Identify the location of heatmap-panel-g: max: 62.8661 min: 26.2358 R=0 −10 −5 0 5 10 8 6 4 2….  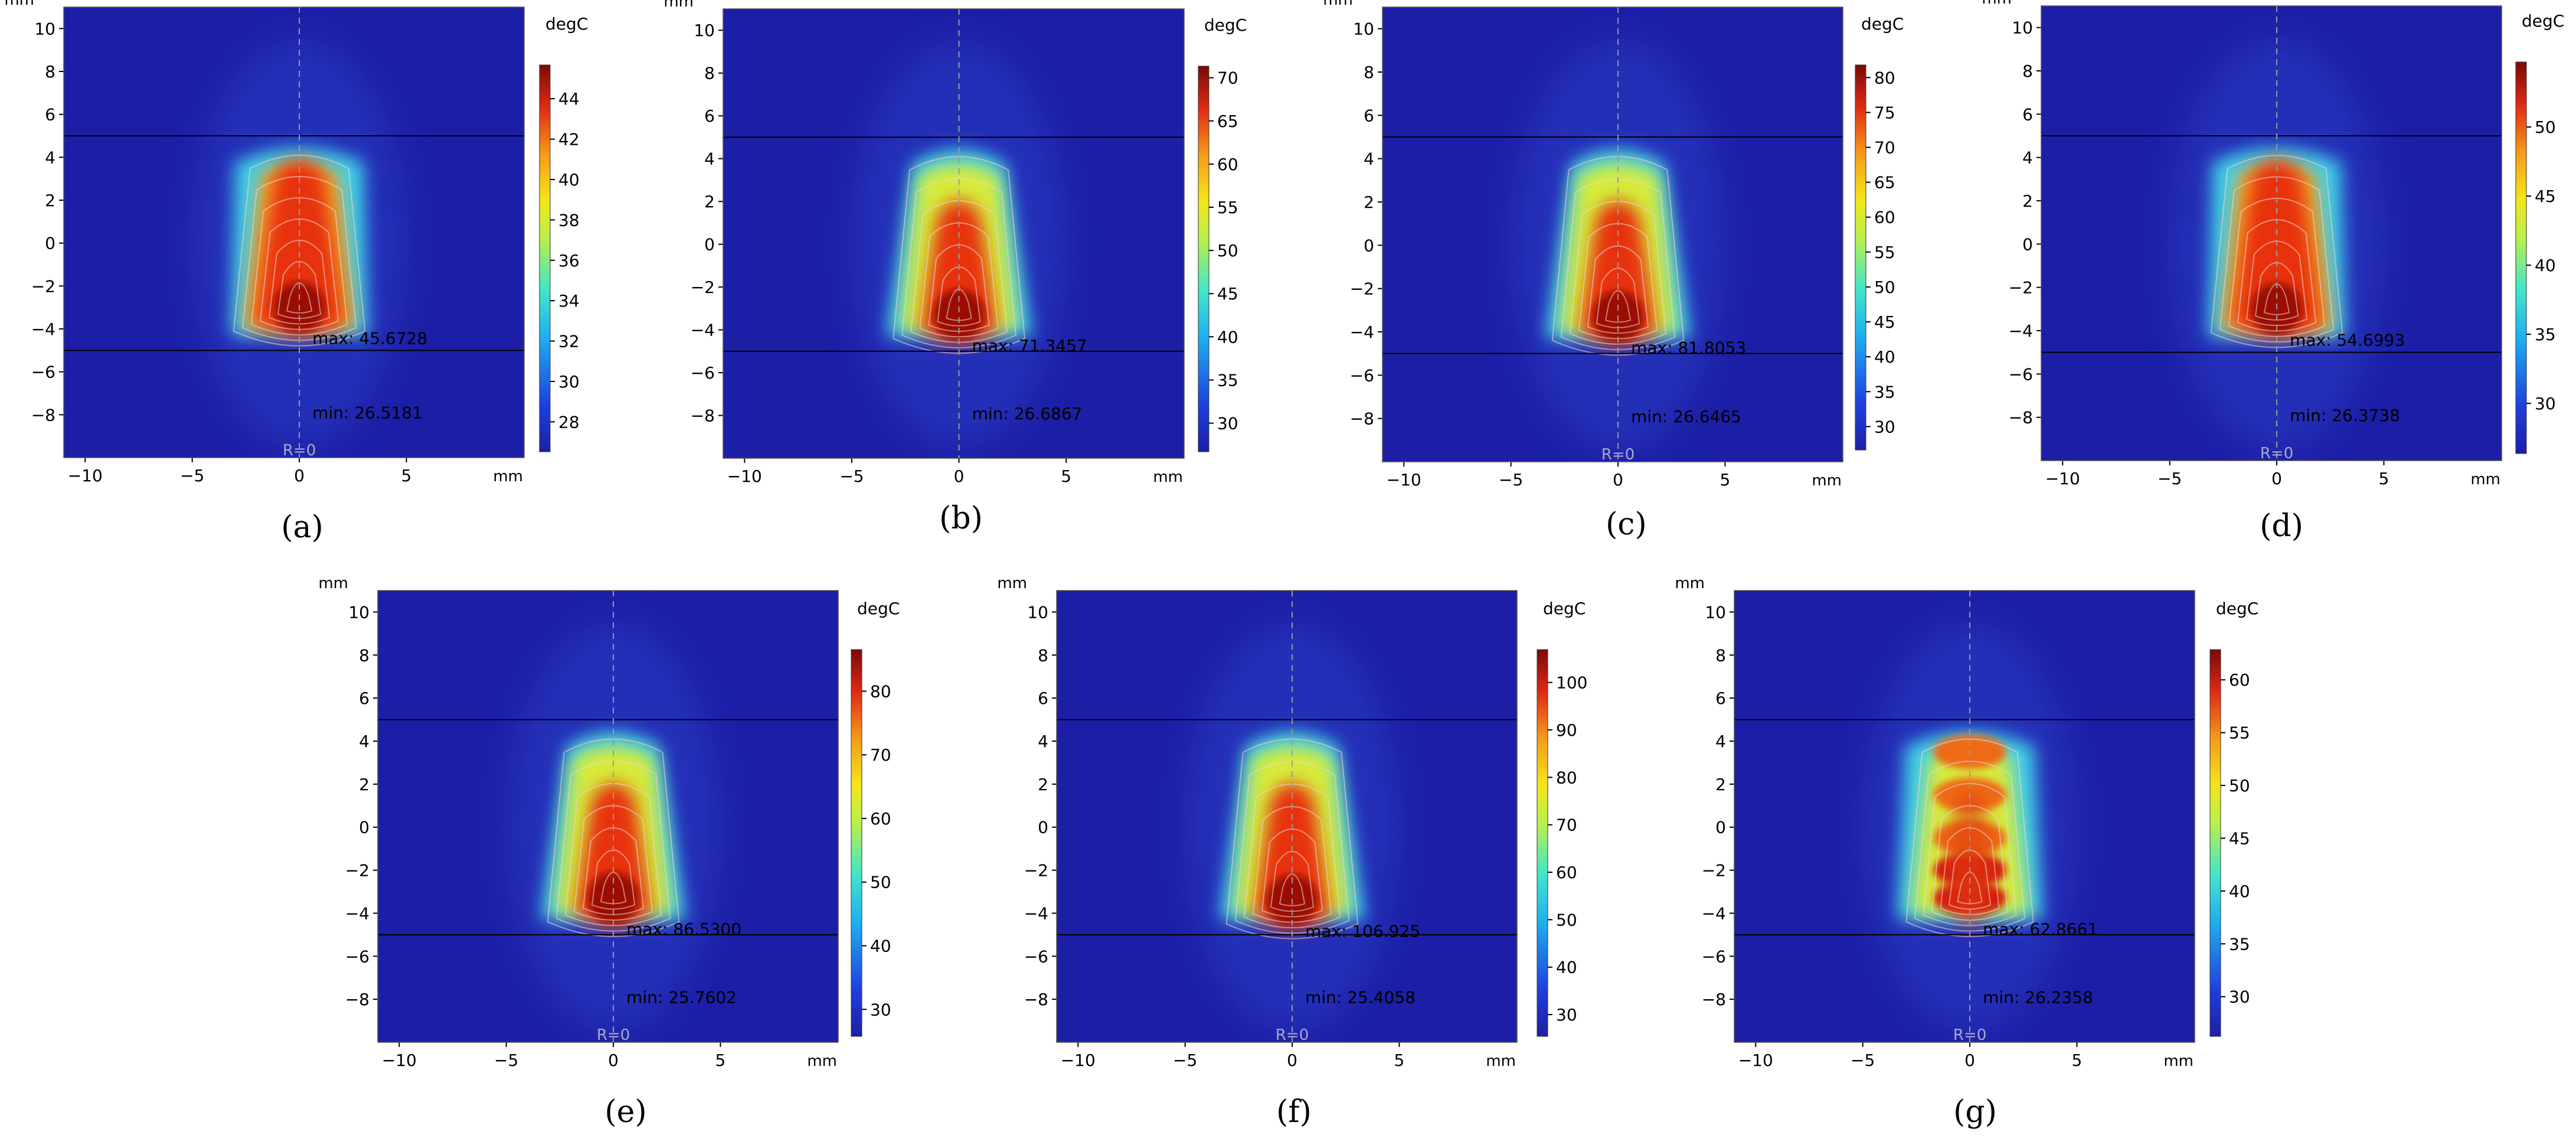
(1966, 852).